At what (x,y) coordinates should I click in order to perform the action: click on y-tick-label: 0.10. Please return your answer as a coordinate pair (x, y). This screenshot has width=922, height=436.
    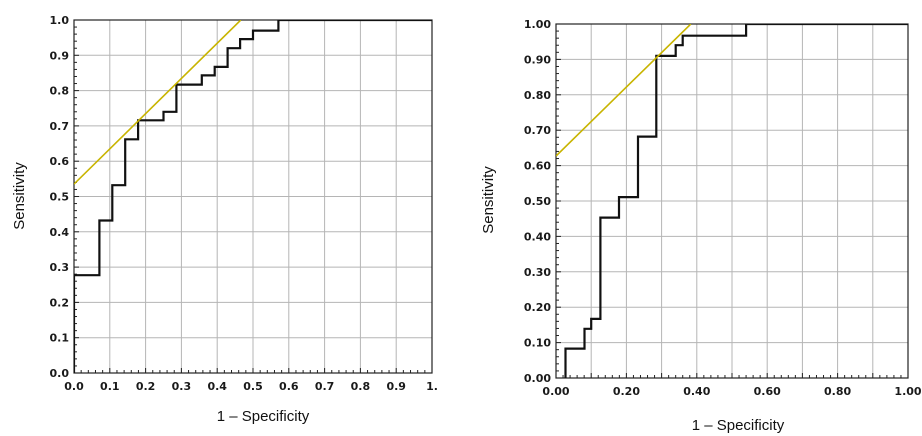
    Looking at the image, I should click on (537, 343).